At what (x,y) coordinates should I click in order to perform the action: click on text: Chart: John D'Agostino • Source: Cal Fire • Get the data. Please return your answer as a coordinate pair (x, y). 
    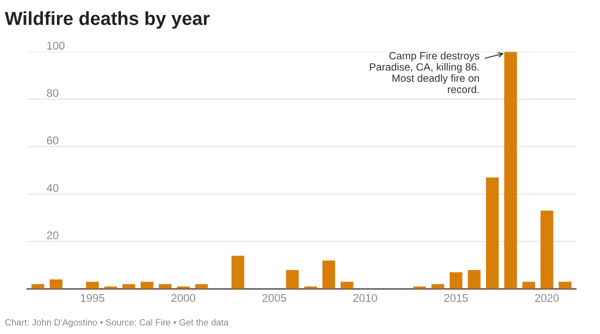
    Looking at the image, I should click on (117, 323).